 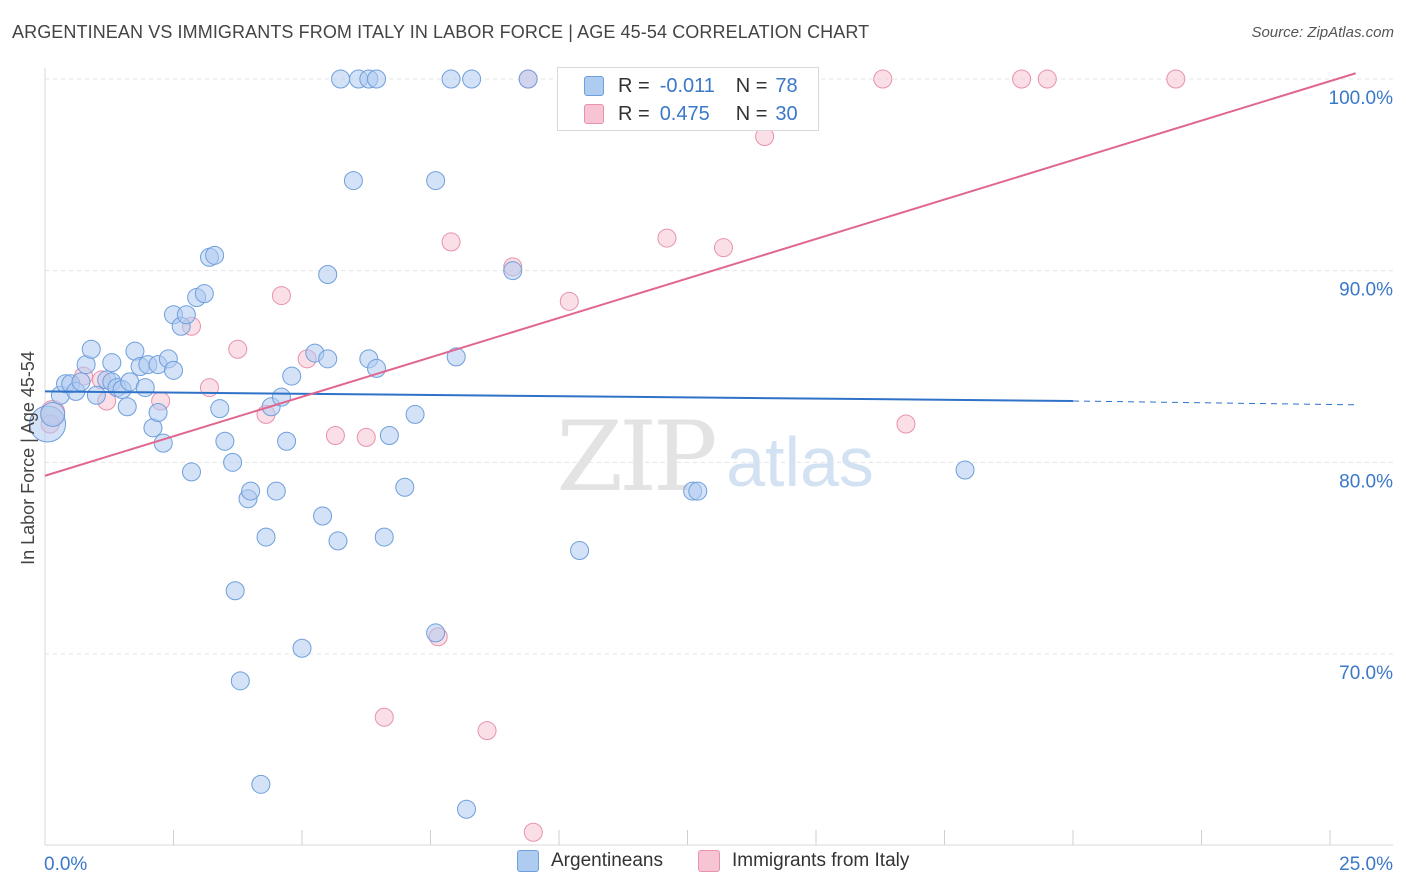 What do you see at coordinates (786, 113) in the screenshot?
I see `legend-n-value-italy: 30` at bounding box center [786, 113].